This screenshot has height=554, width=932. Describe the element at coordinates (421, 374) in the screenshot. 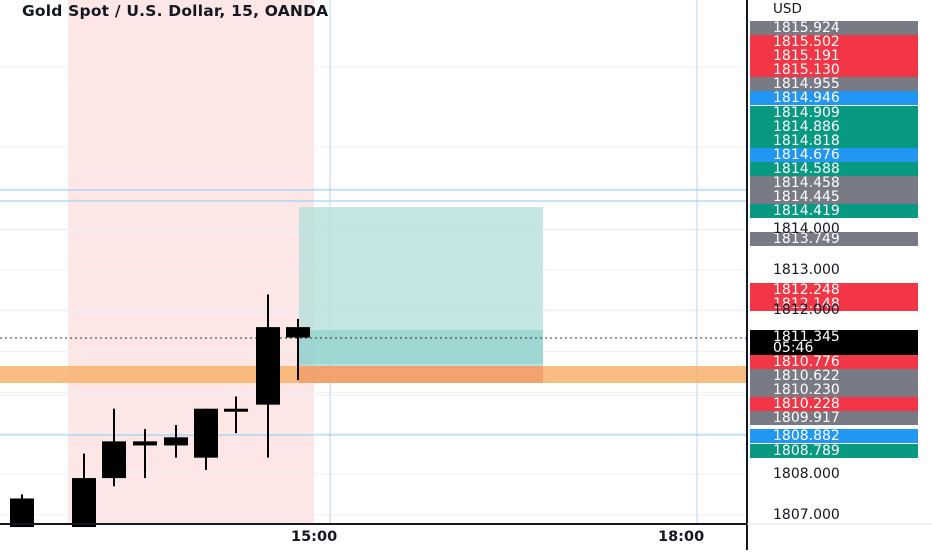

I see `stop-zone` at that location.